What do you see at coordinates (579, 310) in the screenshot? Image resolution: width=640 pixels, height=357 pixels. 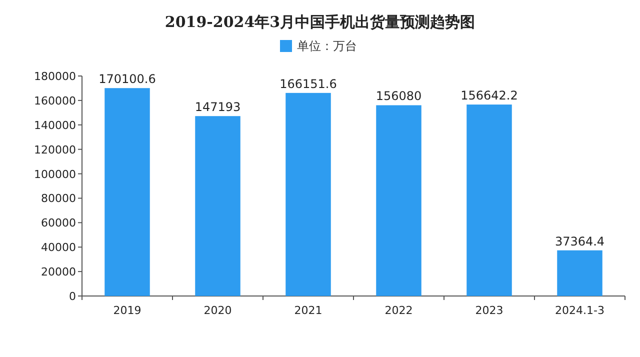 I see `x-tick-label: 2024.1-3` at bounding box center [579, 310].